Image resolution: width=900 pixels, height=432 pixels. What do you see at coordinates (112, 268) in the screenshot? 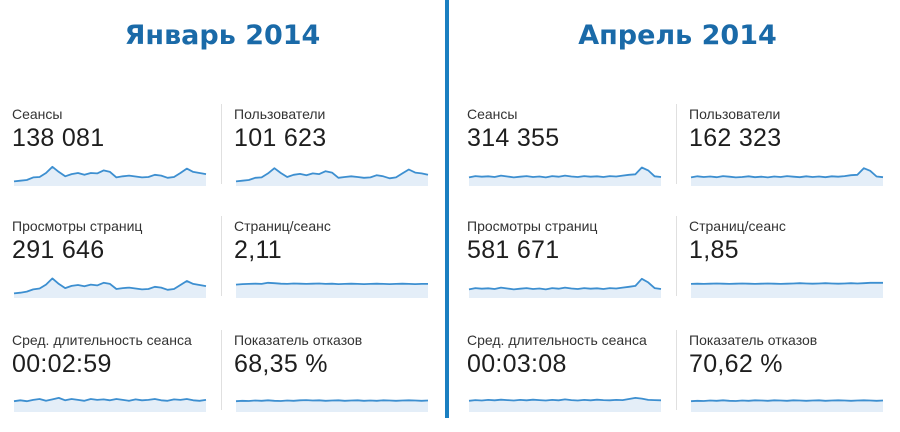
I see `metric-pageviews: Просмотры страниц 291 646` at bounding box center [112, 268].